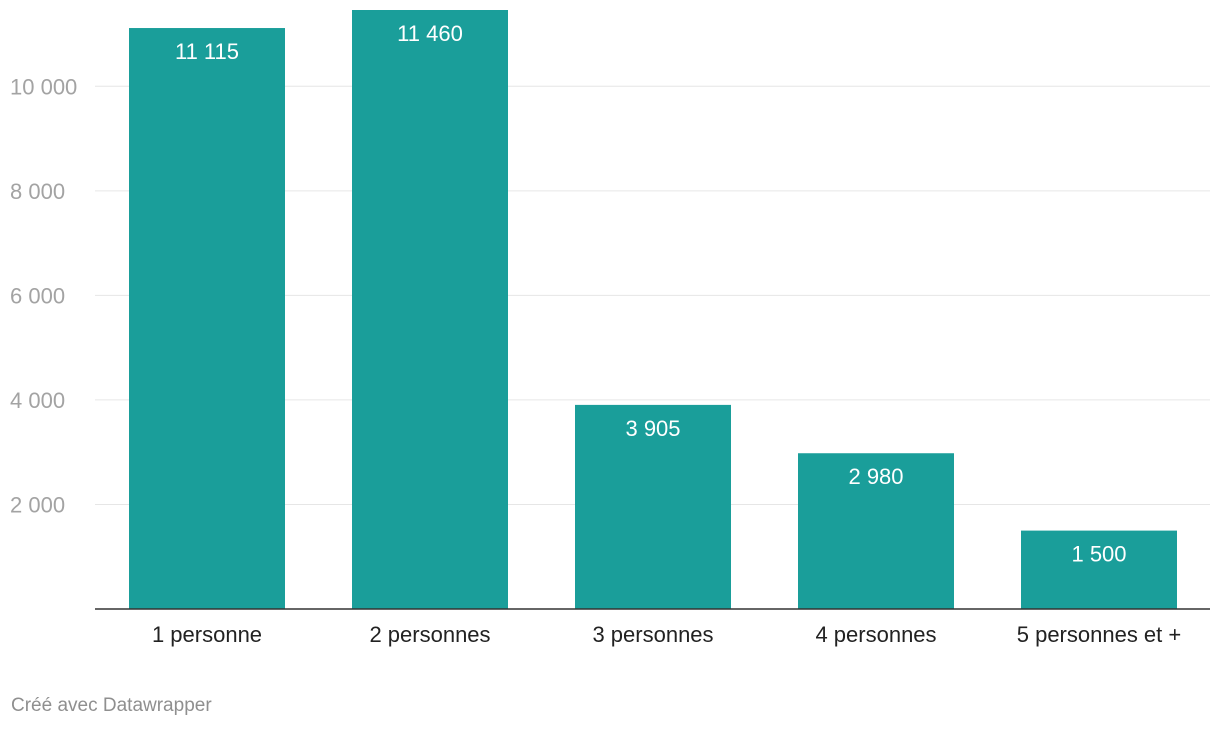 This screenshot has height=730, width=1220. Describe the element at coordinates (43, 86) in the screenshot. I see `y-tick-label: 10 000` at that location.